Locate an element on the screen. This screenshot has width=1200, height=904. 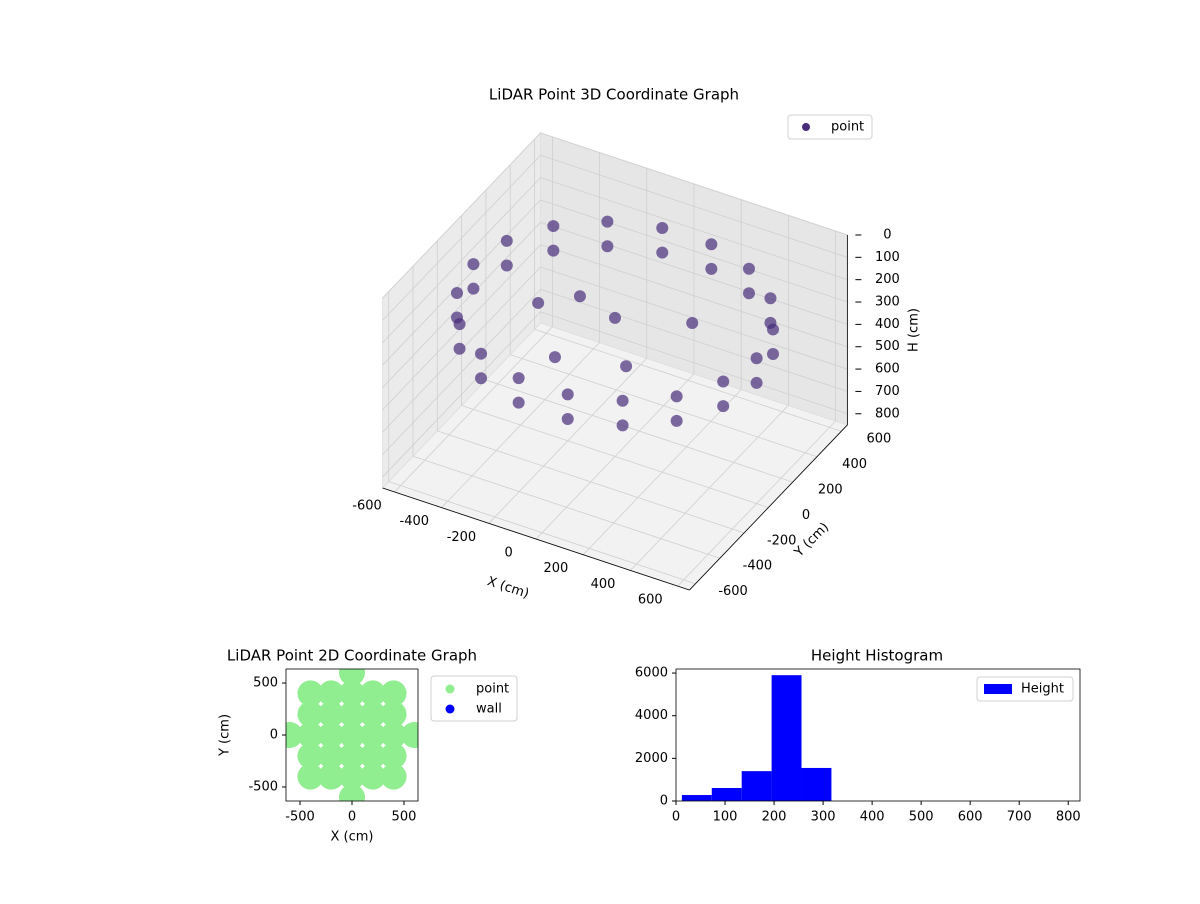
y-tick-label: 200 is located at coordinates (830, 489).